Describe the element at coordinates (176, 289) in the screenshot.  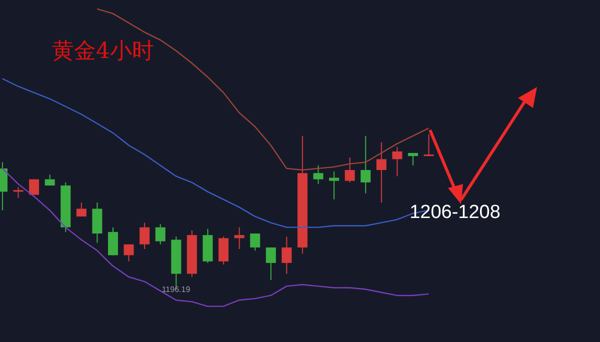
I see `annotation: 1196.19` at that location.